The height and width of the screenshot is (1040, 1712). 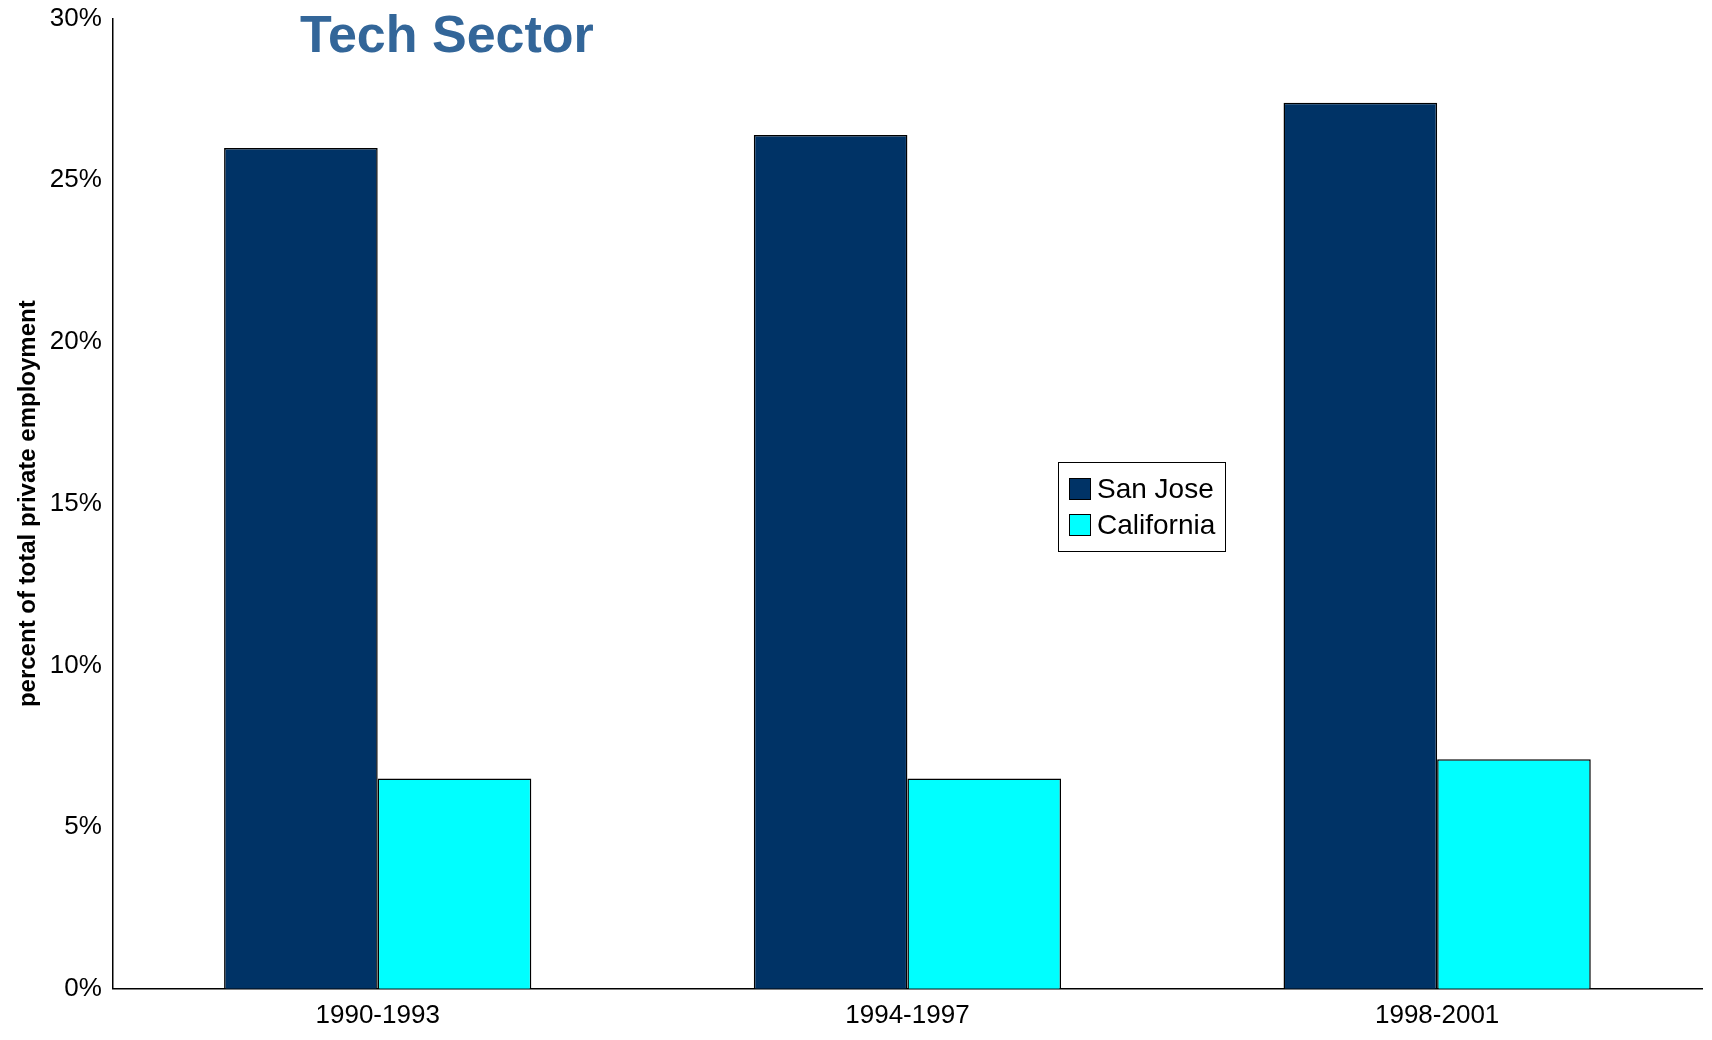 What do you see at coordinates (1437, 1013) in the screenshot?
I see `x-tick-label: 1998-2001` at bounding box center [1437, 1013].